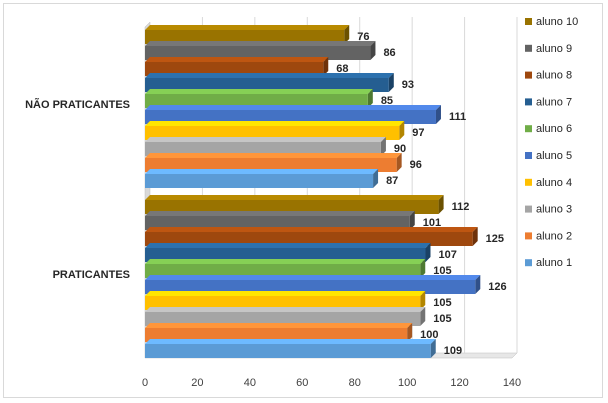 Image resolution: width=608 pixels, height=403 pixels. I want to click on x-tick-label: 0, so click(145, 383).